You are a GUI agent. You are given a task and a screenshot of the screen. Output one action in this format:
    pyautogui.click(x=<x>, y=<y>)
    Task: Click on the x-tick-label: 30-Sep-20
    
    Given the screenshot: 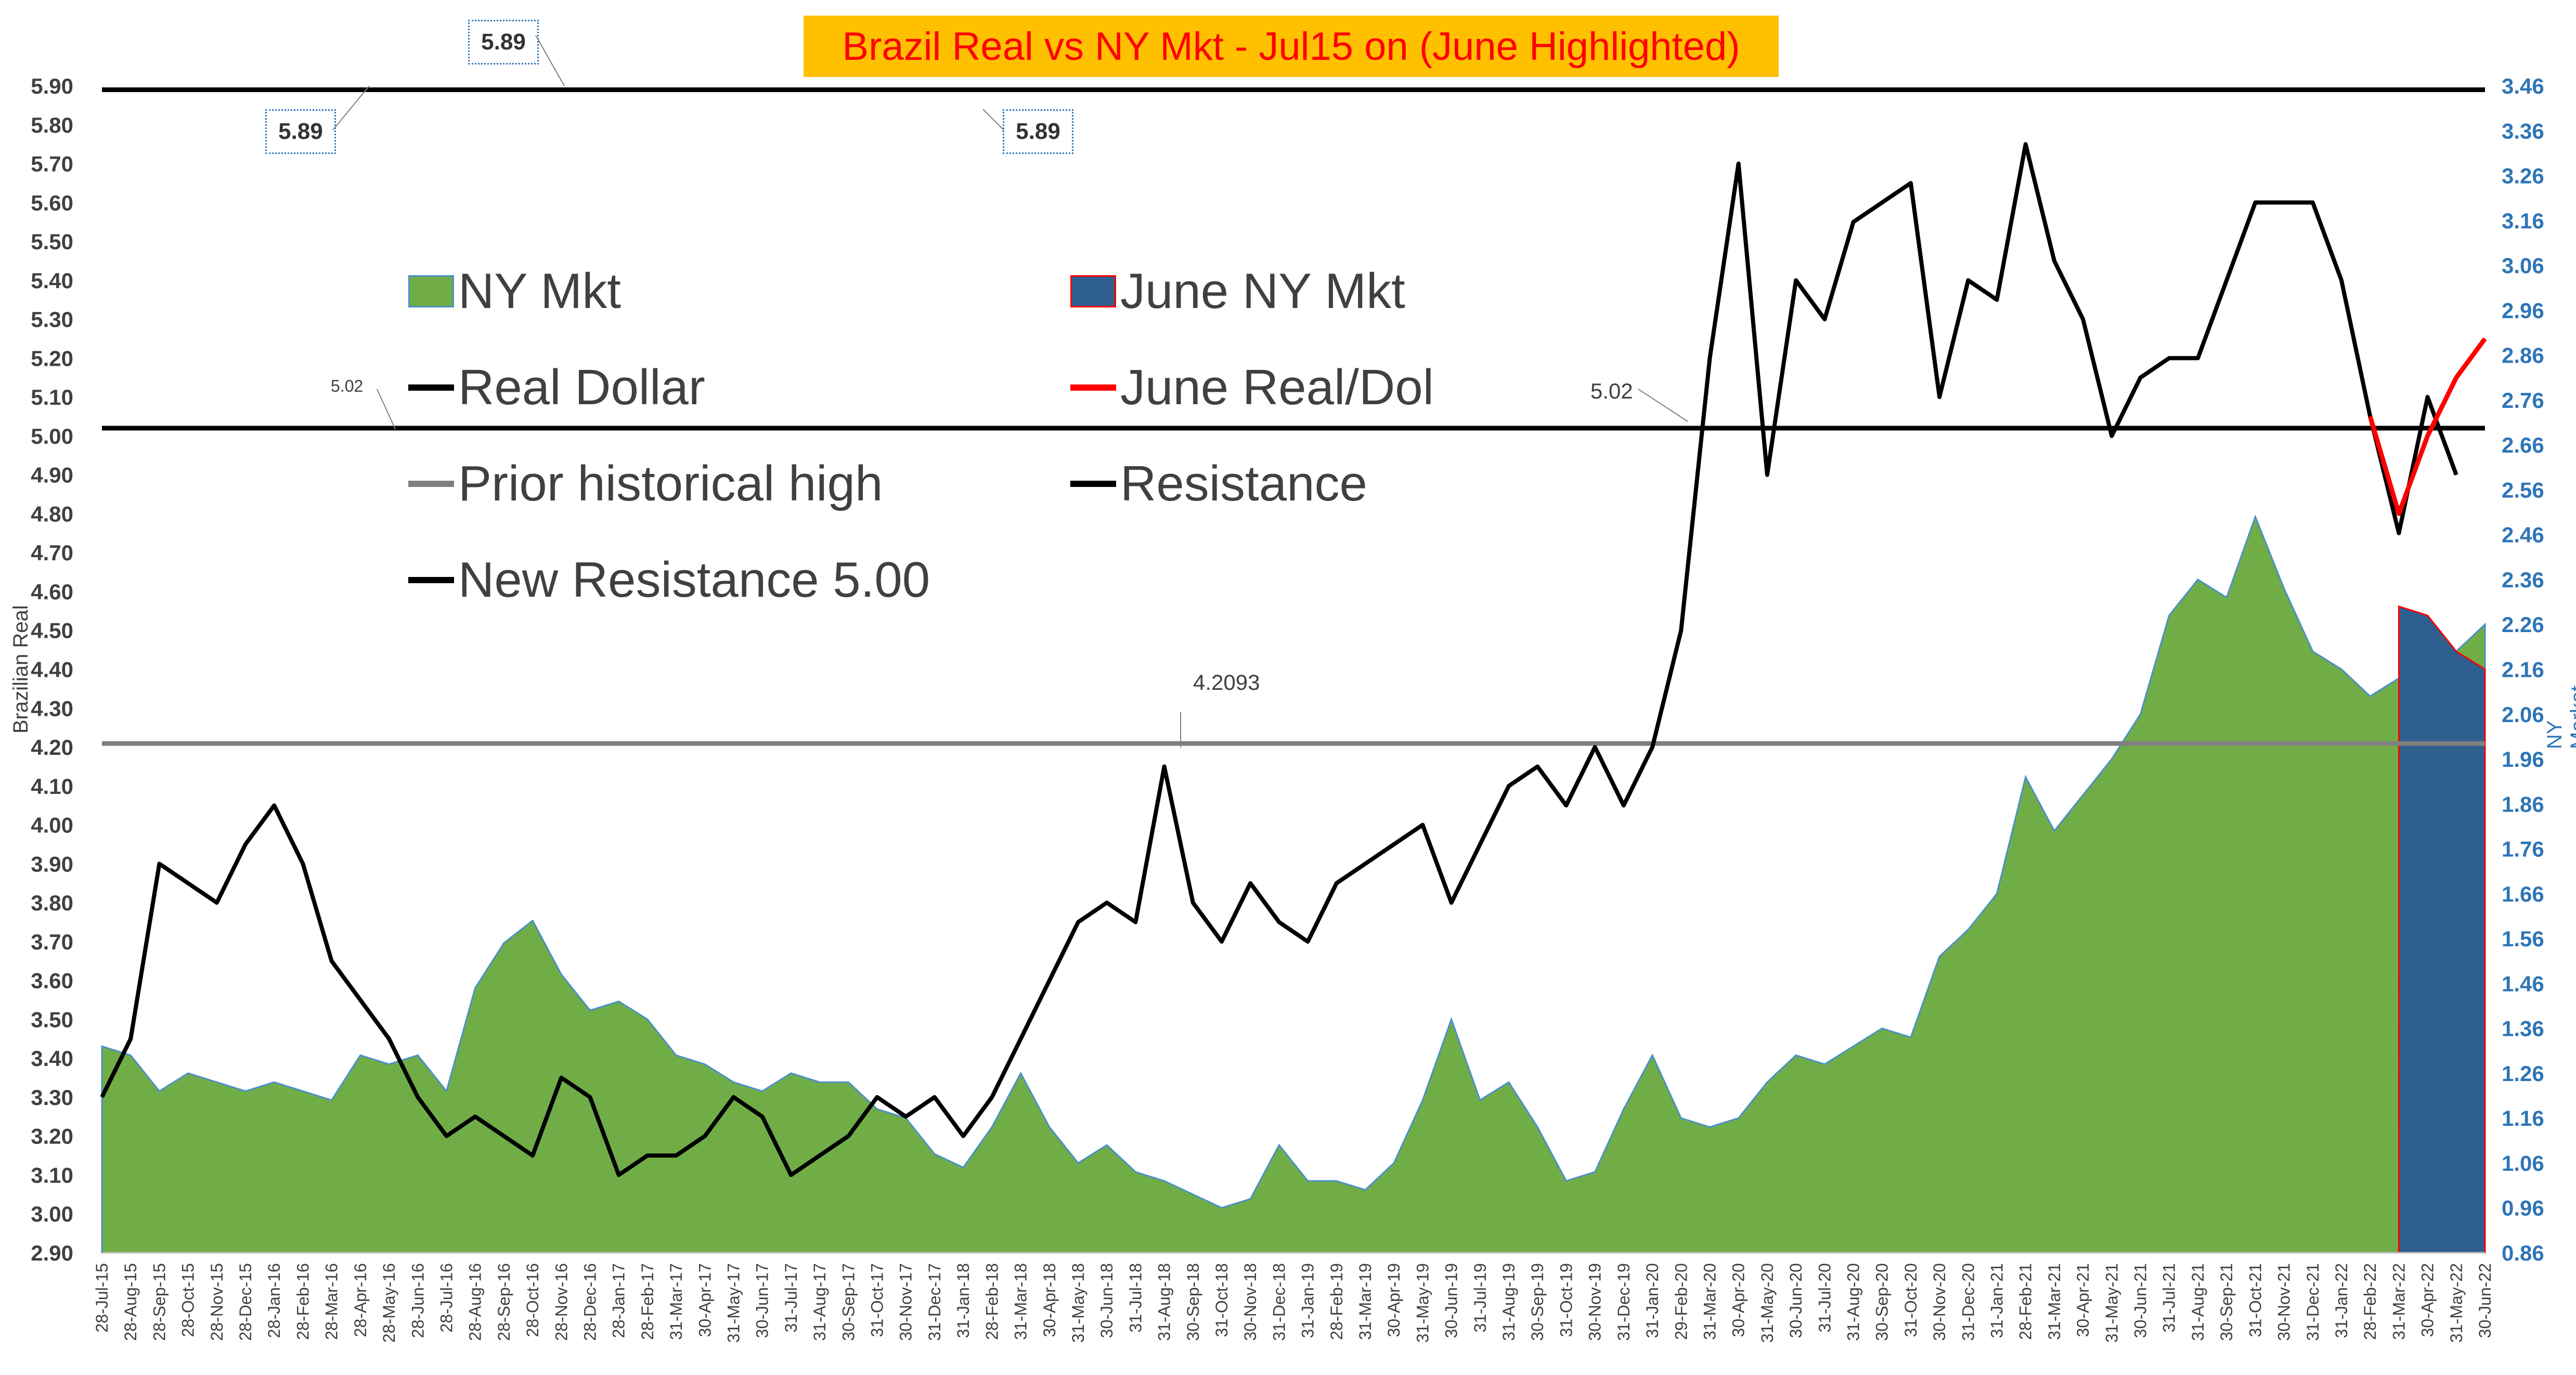 What is the action you would take?
    pyautogui.click(x=1883, y=1302)
    